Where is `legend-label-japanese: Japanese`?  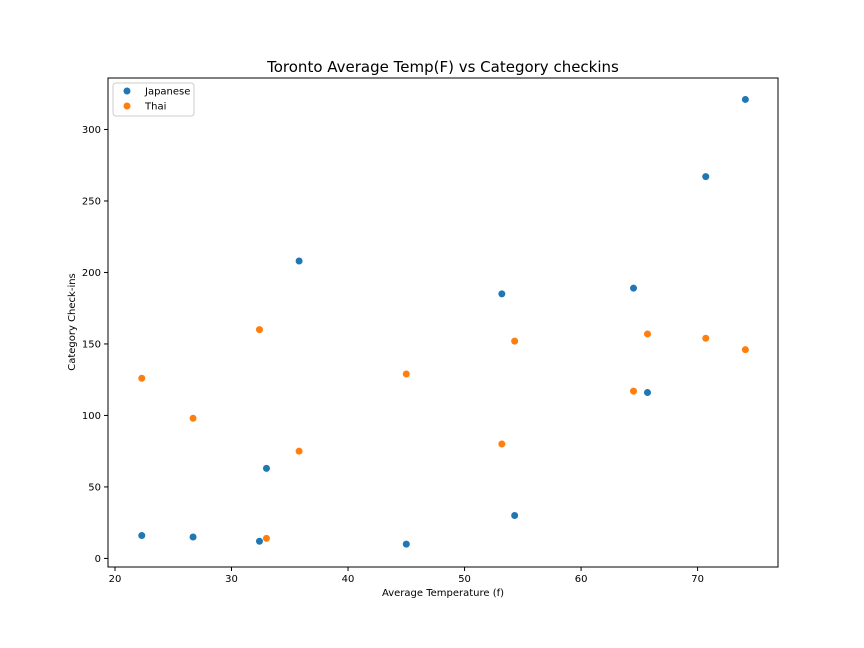 legend-label-japanese: Japanese is located at coordinates (167, 92).